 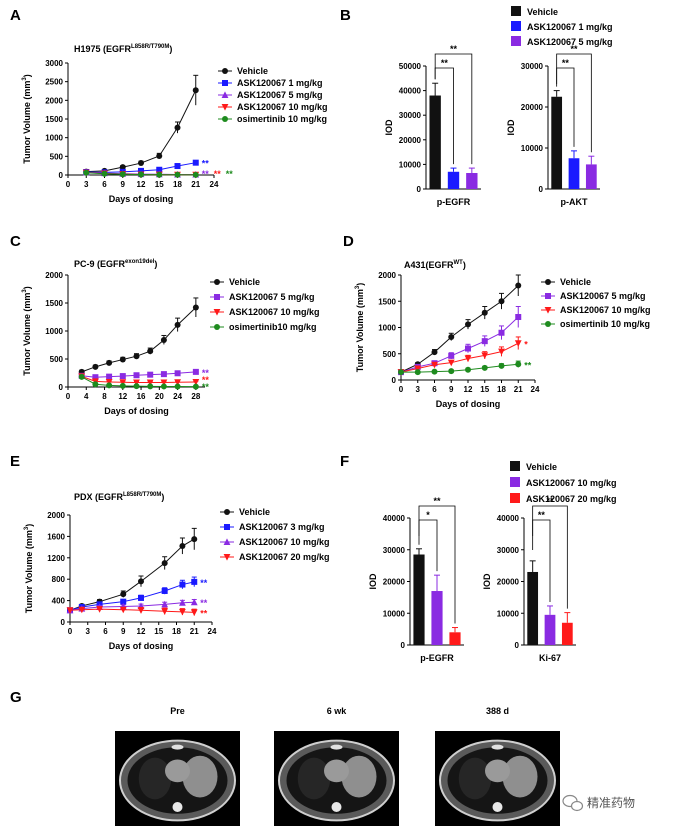 I want to click on chart-title: PC-9 (EGFRexon19del), so click(x=115, y=264).